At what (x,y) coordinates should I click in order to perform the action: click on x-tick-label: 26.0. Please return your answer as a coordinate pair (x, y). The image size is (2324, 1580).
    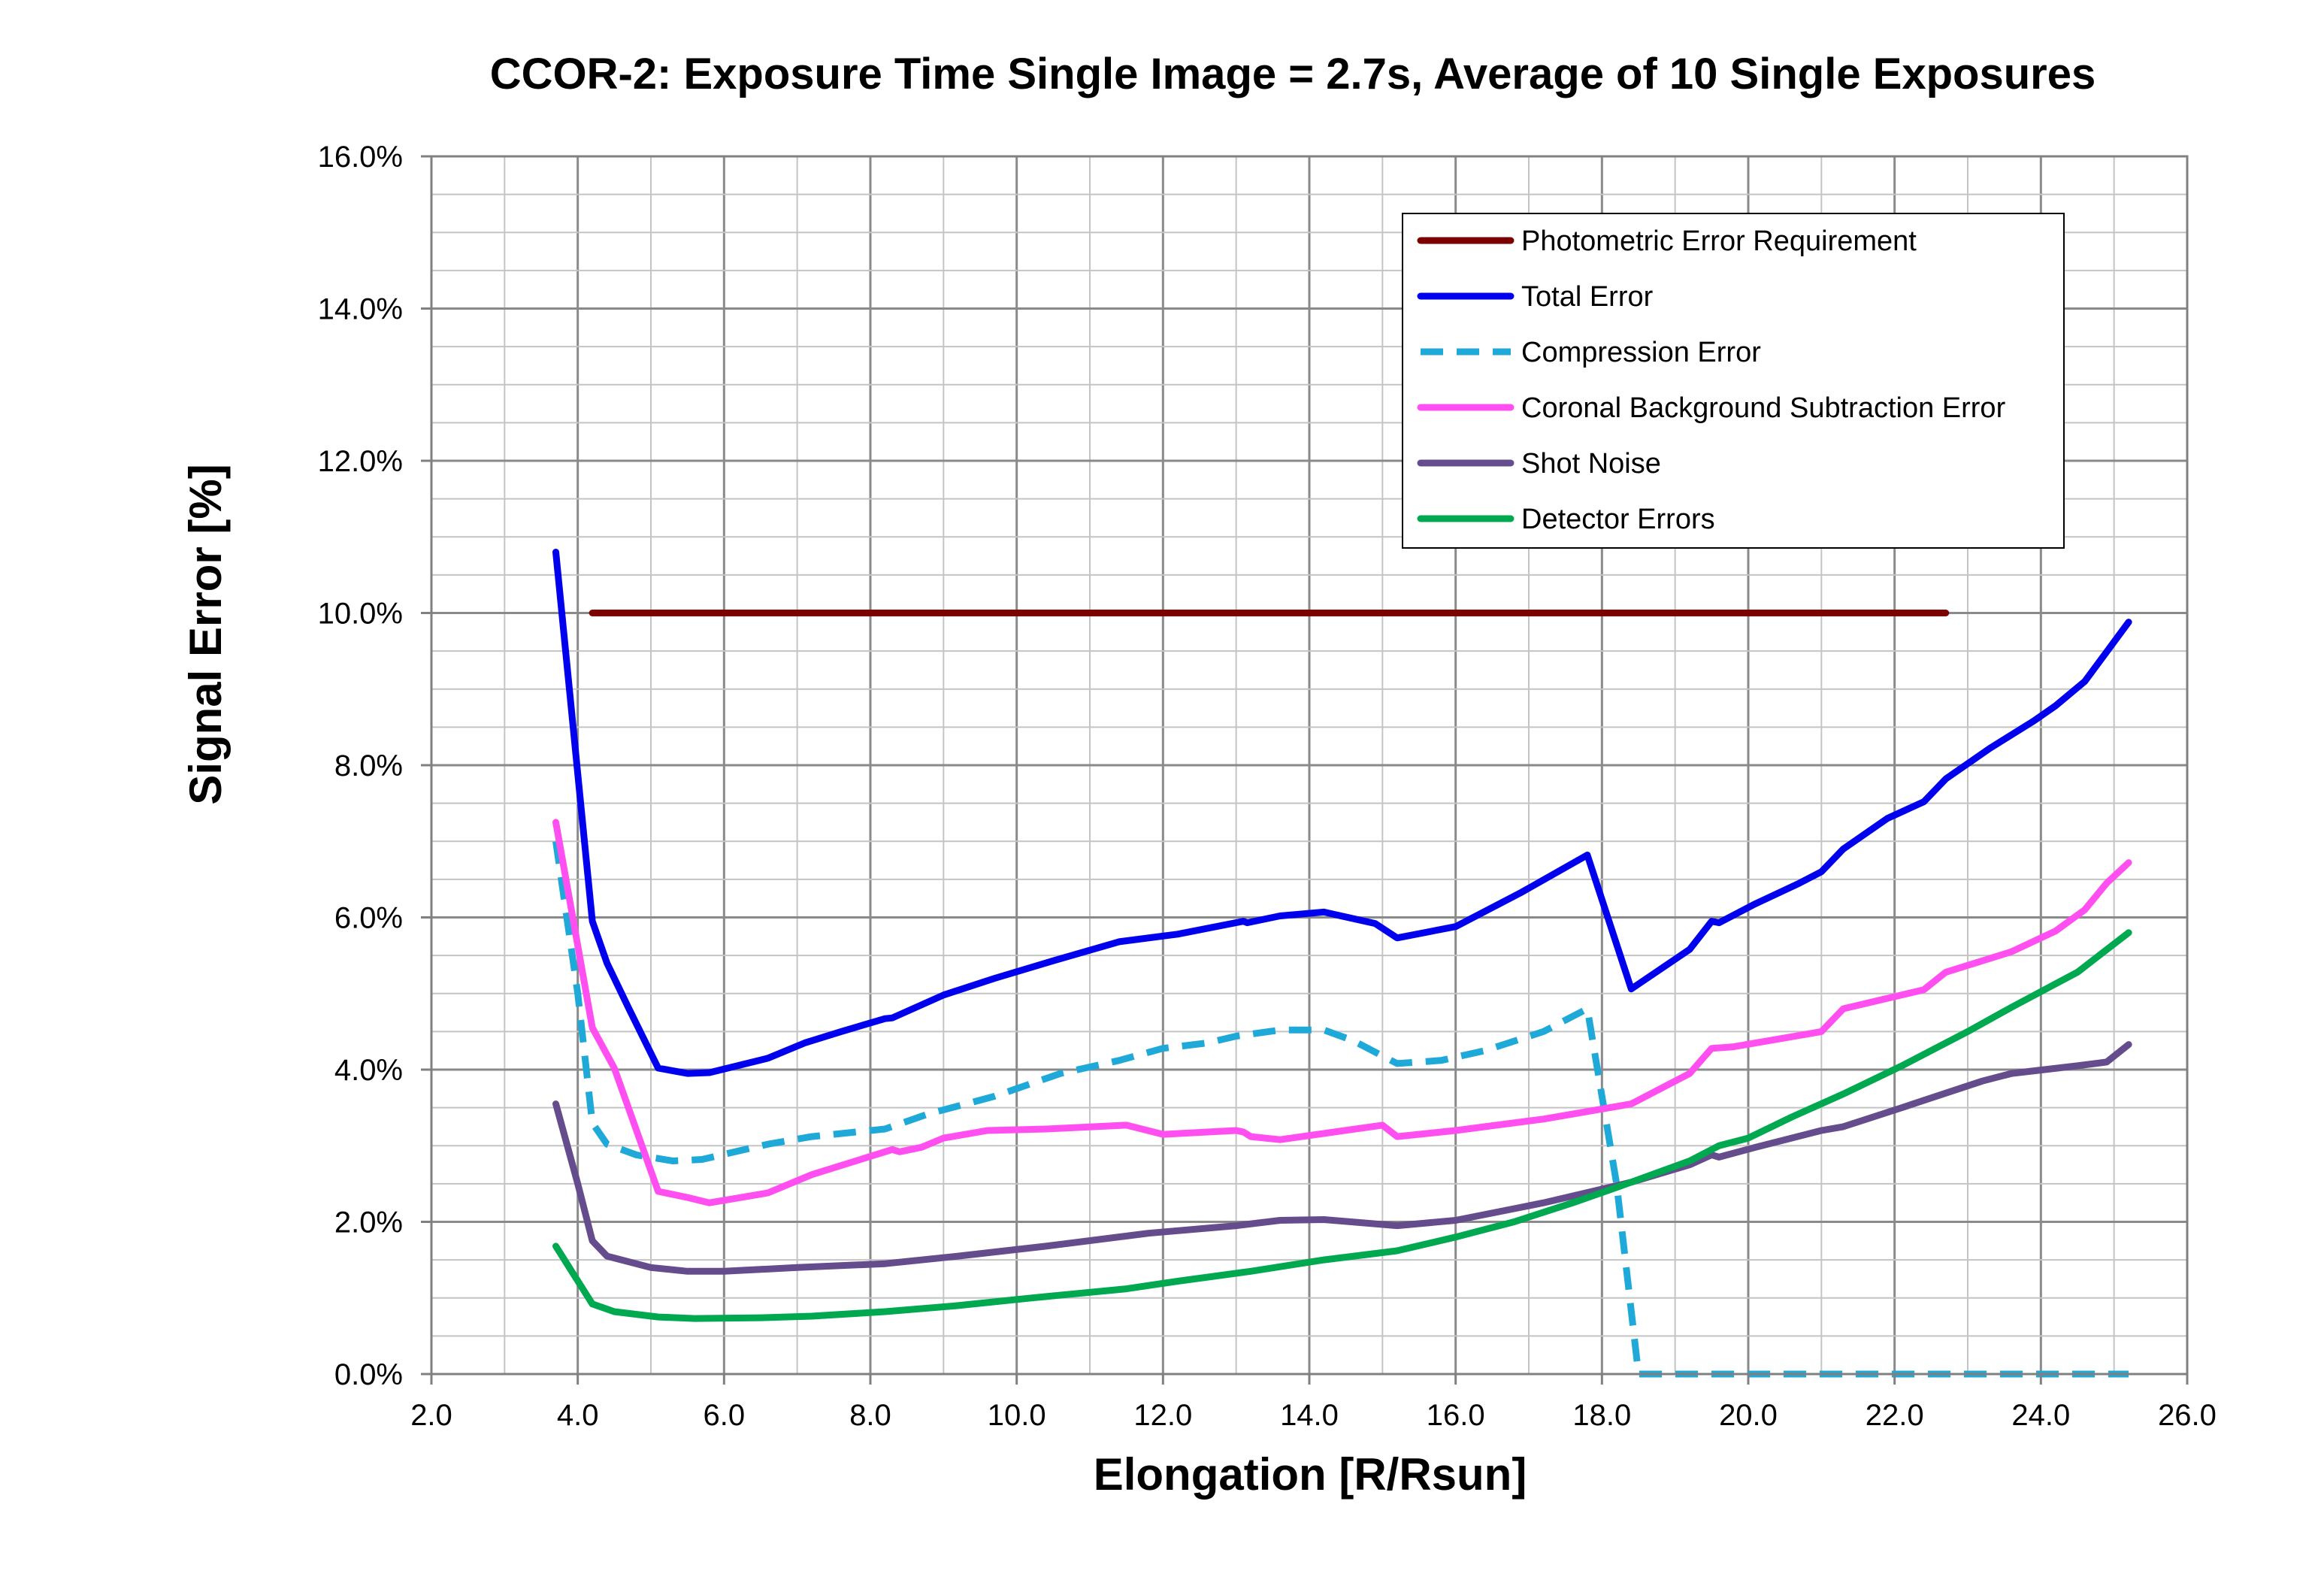
    Looking at the image, I should click on (2187, 1415).